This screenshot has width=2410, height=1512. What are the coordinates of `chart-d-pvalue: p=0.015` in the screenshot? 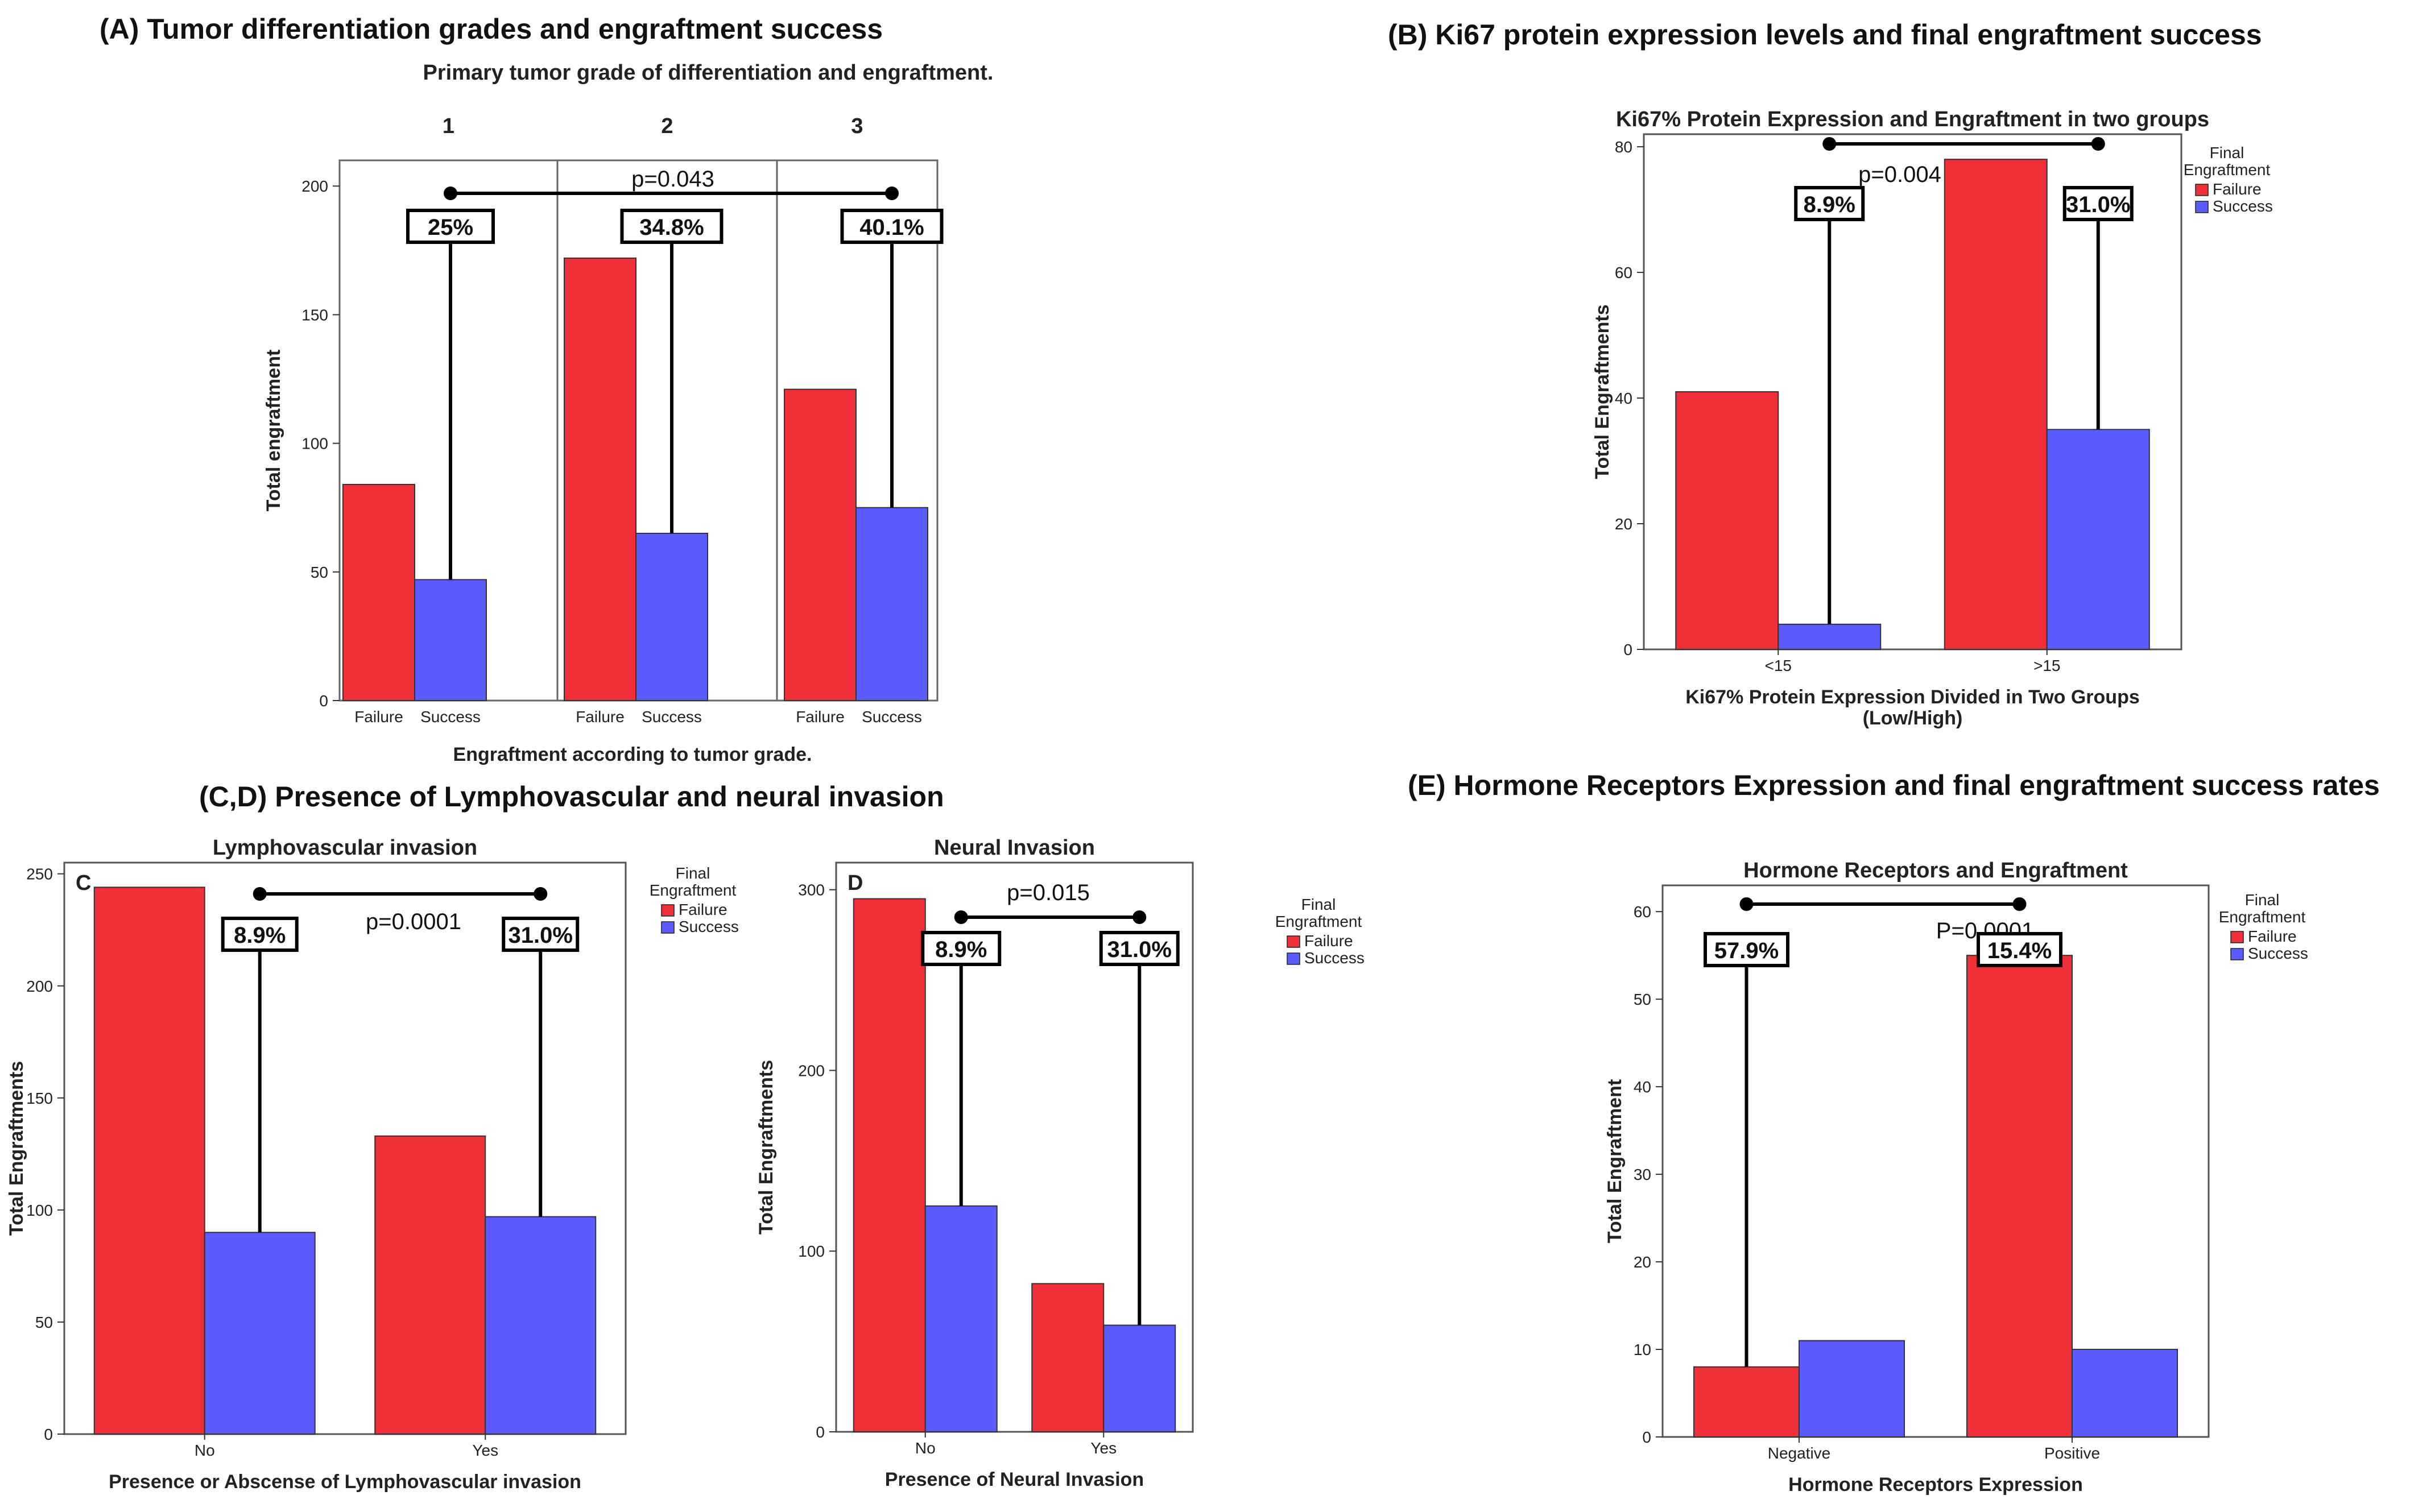 It's located at (1048, 892).